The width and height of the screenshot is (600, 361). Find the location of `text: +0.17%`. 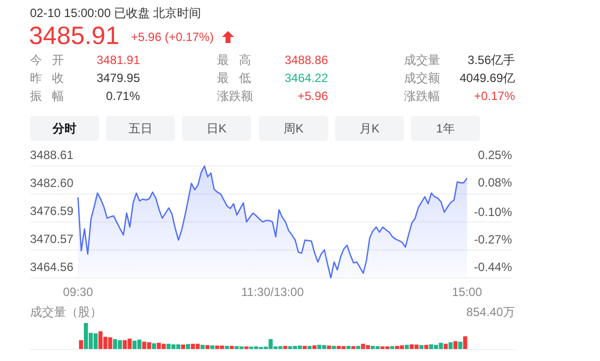

text: +0.17% is located at coordinates (495, 96).